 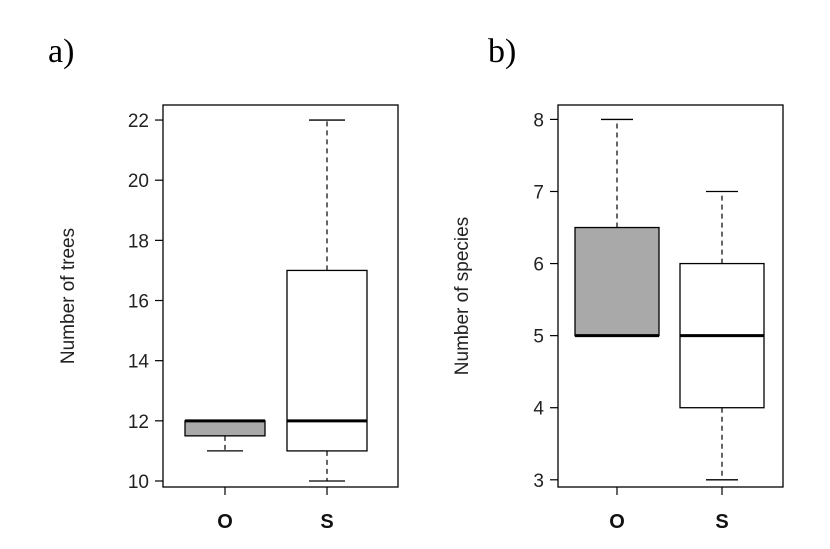 I want to click on panel-b-box-o, so click(x=617, y=228).